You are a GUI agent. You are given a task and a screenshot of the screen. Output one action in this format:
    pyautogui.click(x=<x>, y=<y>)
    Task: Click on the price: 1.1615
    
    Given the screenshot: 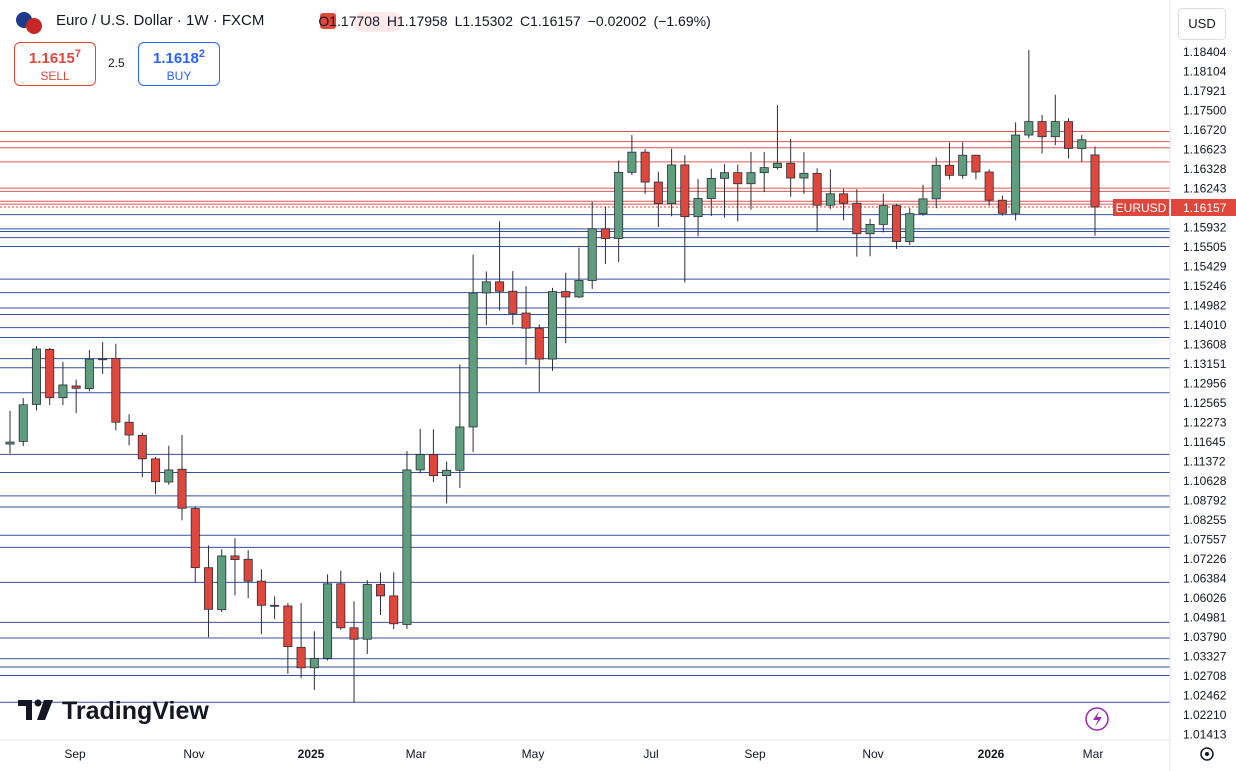 What is the action you would take?
    pyautogui.click(x=51, y=58)
    